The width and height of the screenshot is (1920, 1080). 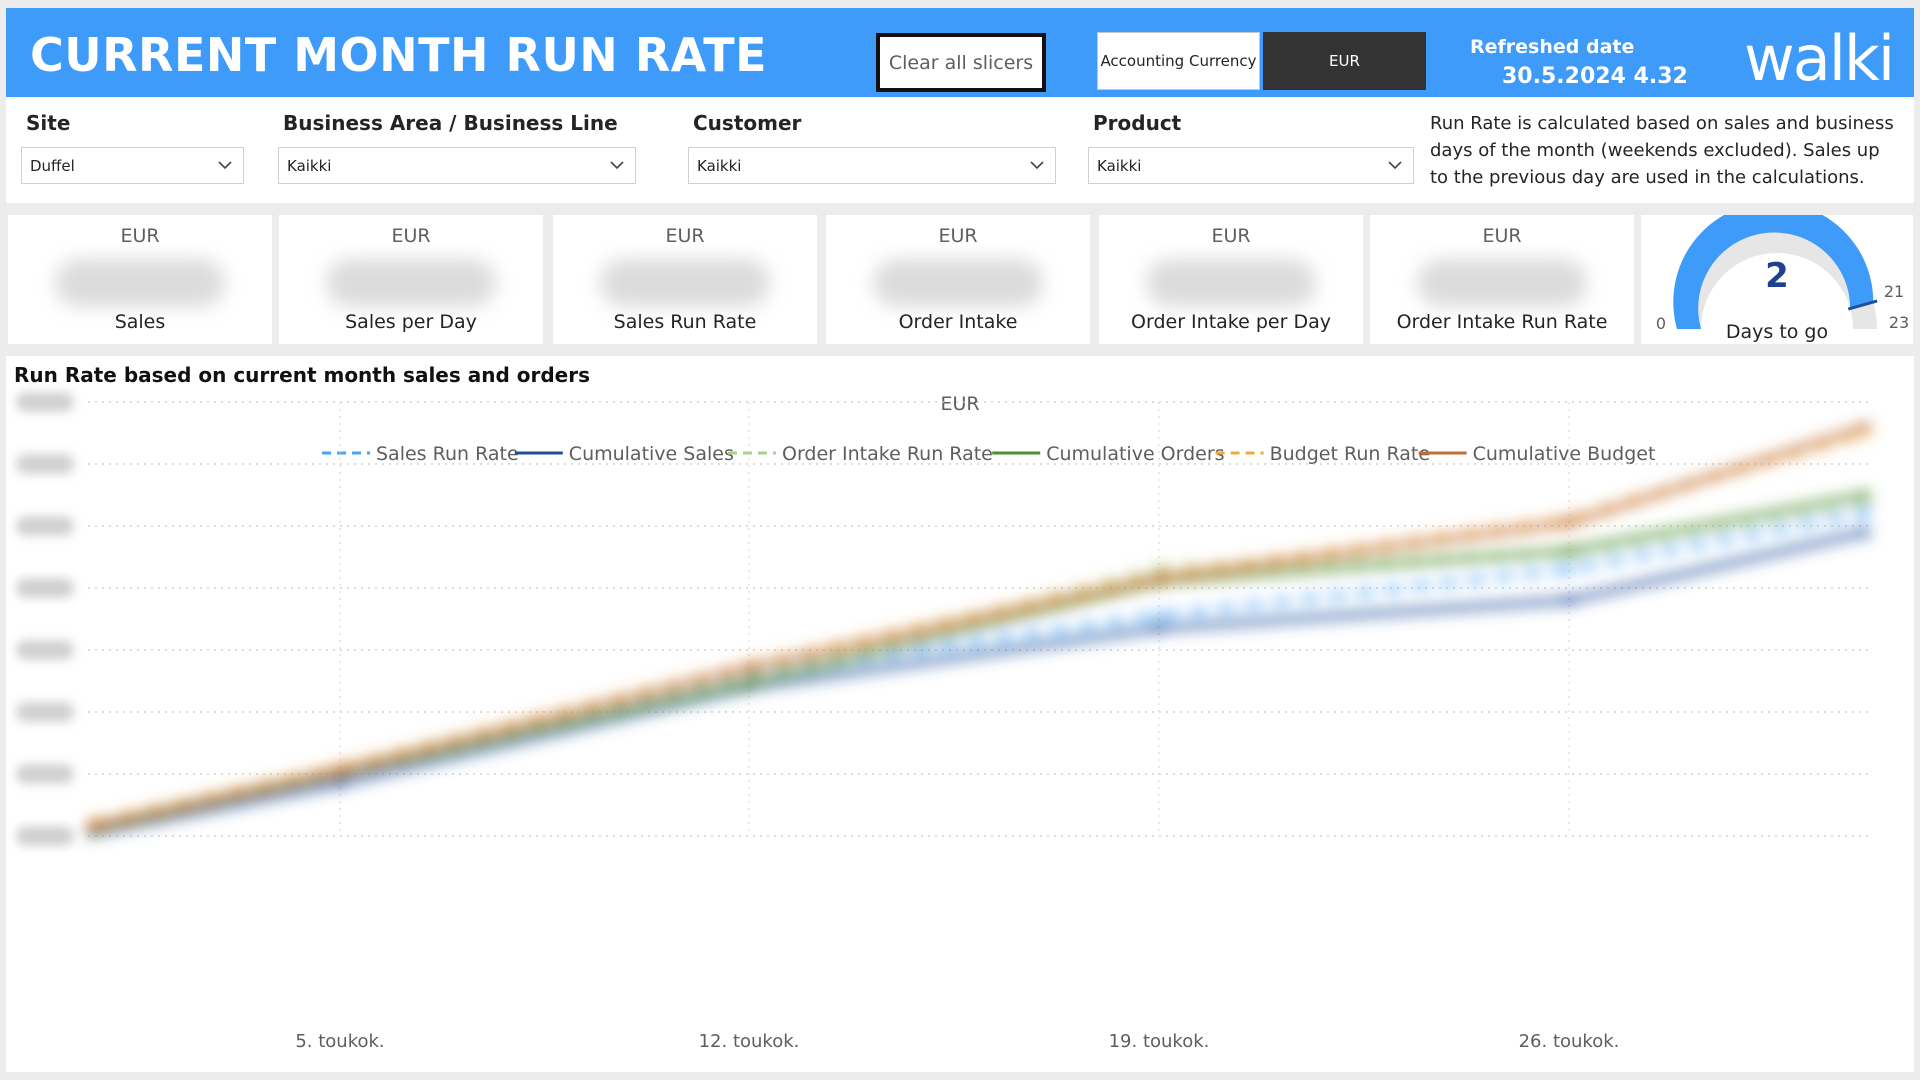 What do you see at coordinates (1178, 61) in the screenshot?
I see `accounting-currency-toggle: Accounting Currency` at bounding box center [1178, 61].